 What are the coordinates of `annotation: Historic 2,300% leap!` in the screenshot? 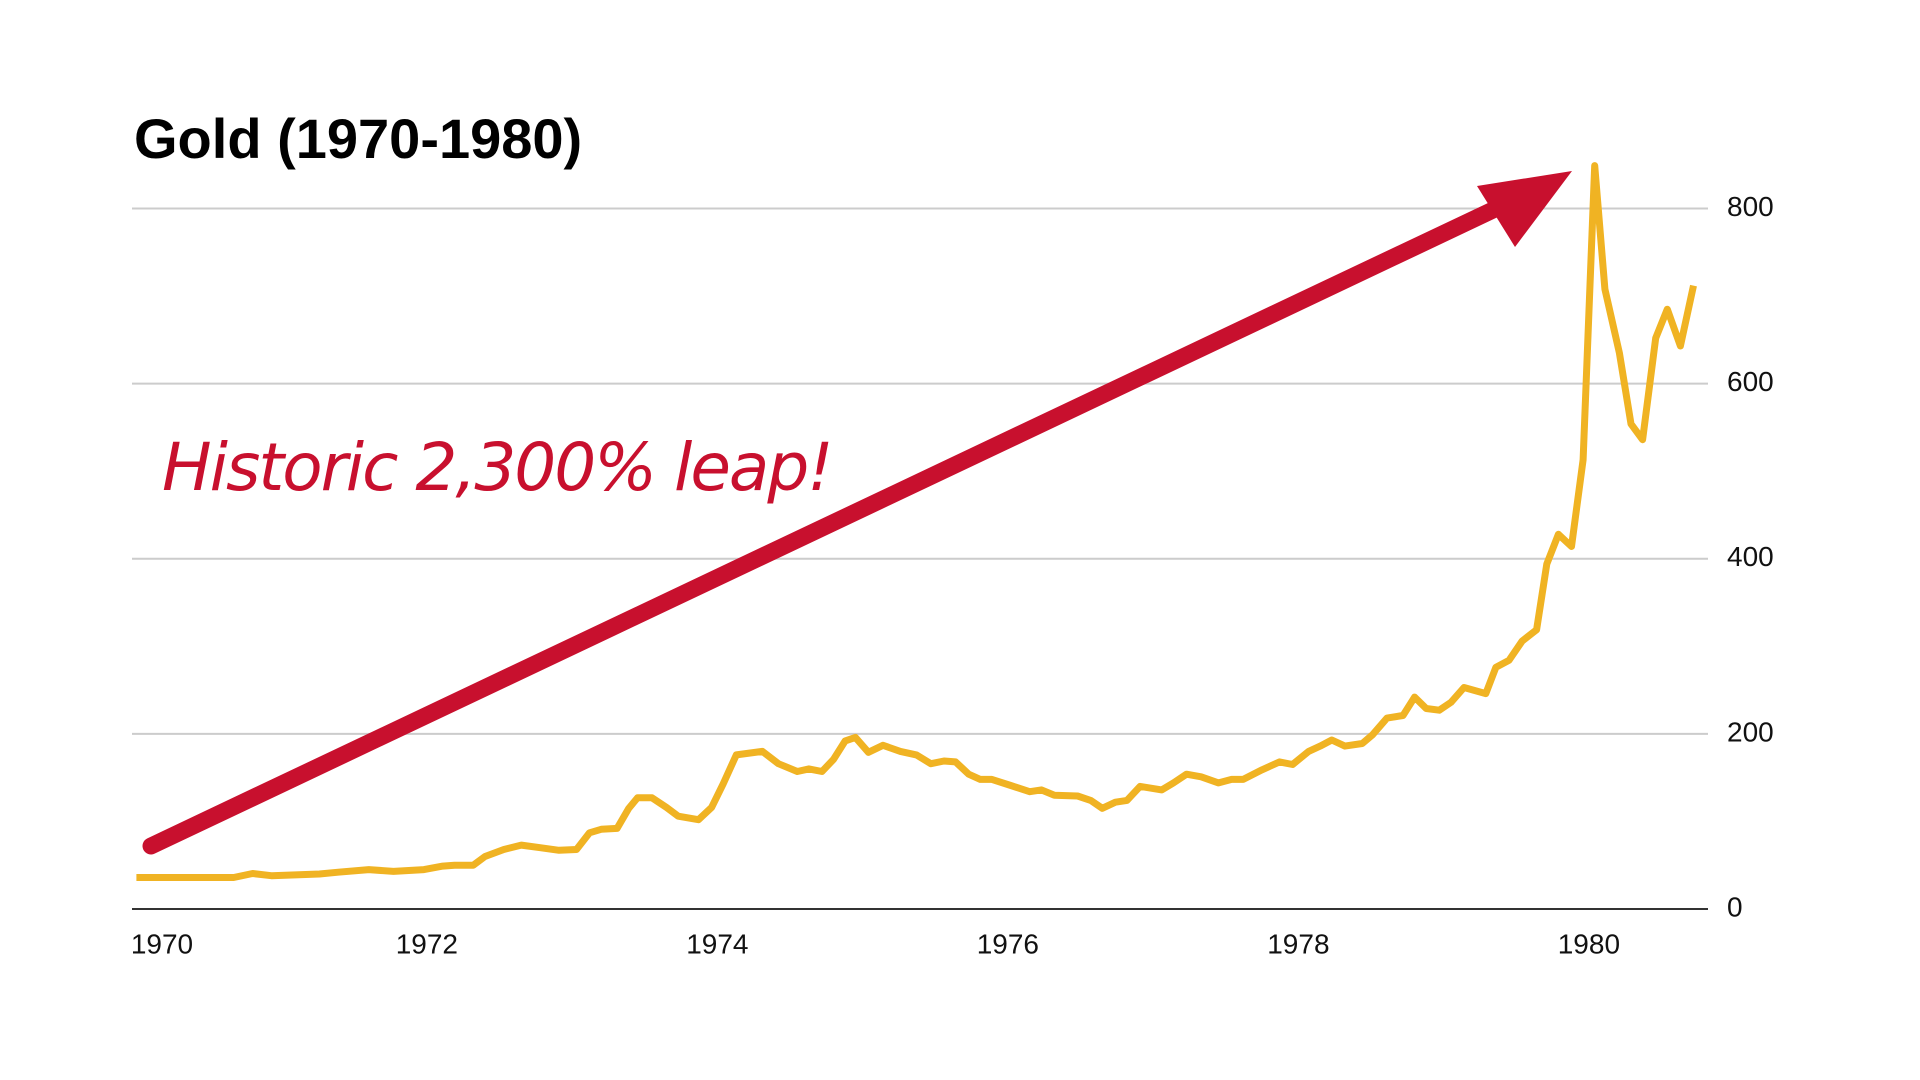 It's located at (497, 467).